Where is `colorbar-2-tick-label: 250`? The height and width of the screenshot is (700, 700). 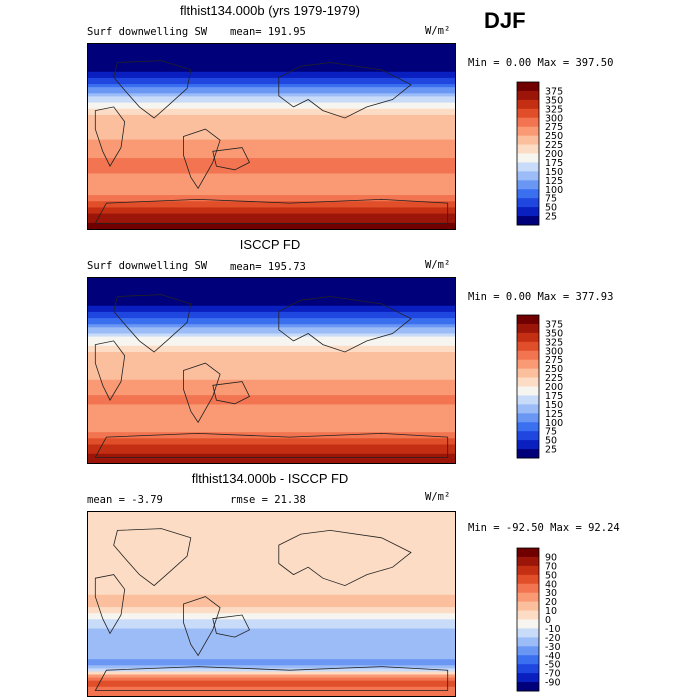 colorbar-2-tick-label: 250 is located at coordinates (554, 369).